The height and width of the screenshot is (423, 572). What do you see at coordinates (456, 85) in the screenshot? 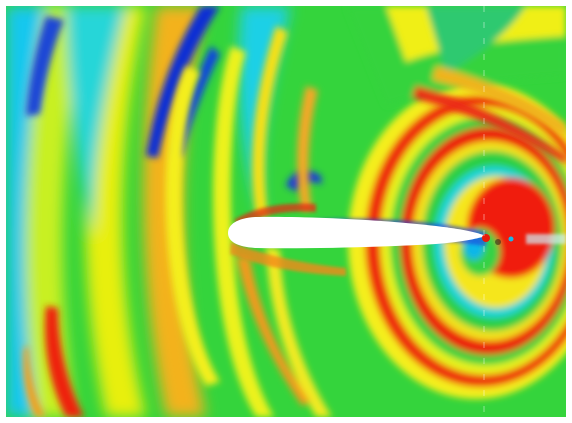
I see `ring-fade-top` at bounding box center [456, 85].